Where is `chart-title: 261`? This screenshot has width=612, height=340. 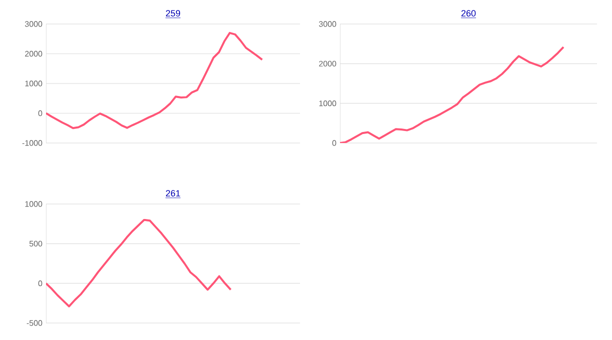
chart-title: 261 is located at coordinates (173, 193).